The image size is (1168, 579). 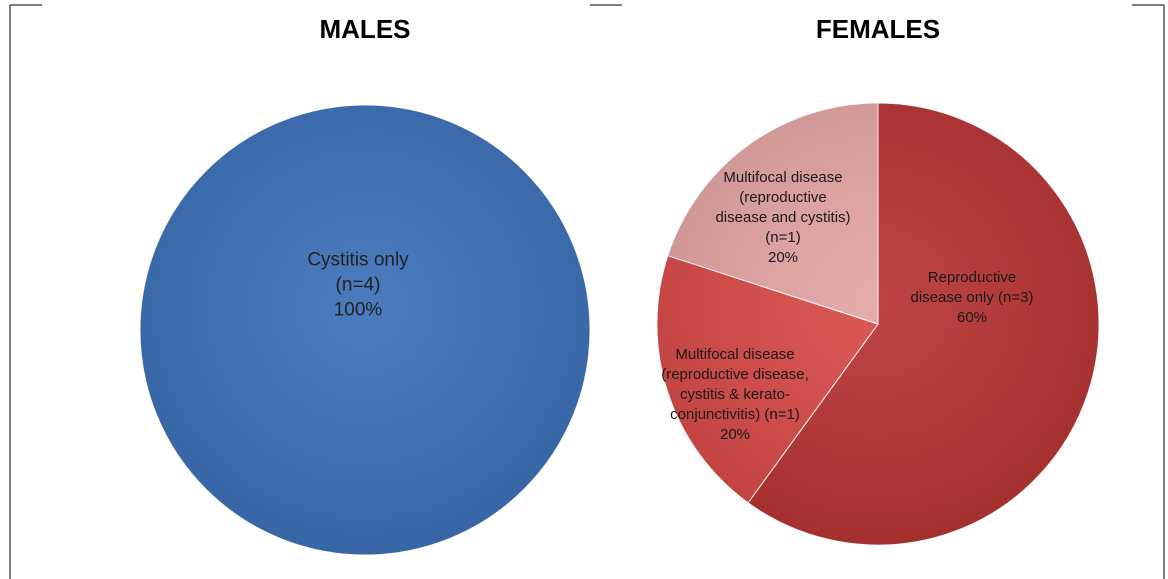 What do you see at coordinates (358, 272) in the screenshot?
I see `slice-category: Cystitis only (n=4)` at bounding box center [358, 272].